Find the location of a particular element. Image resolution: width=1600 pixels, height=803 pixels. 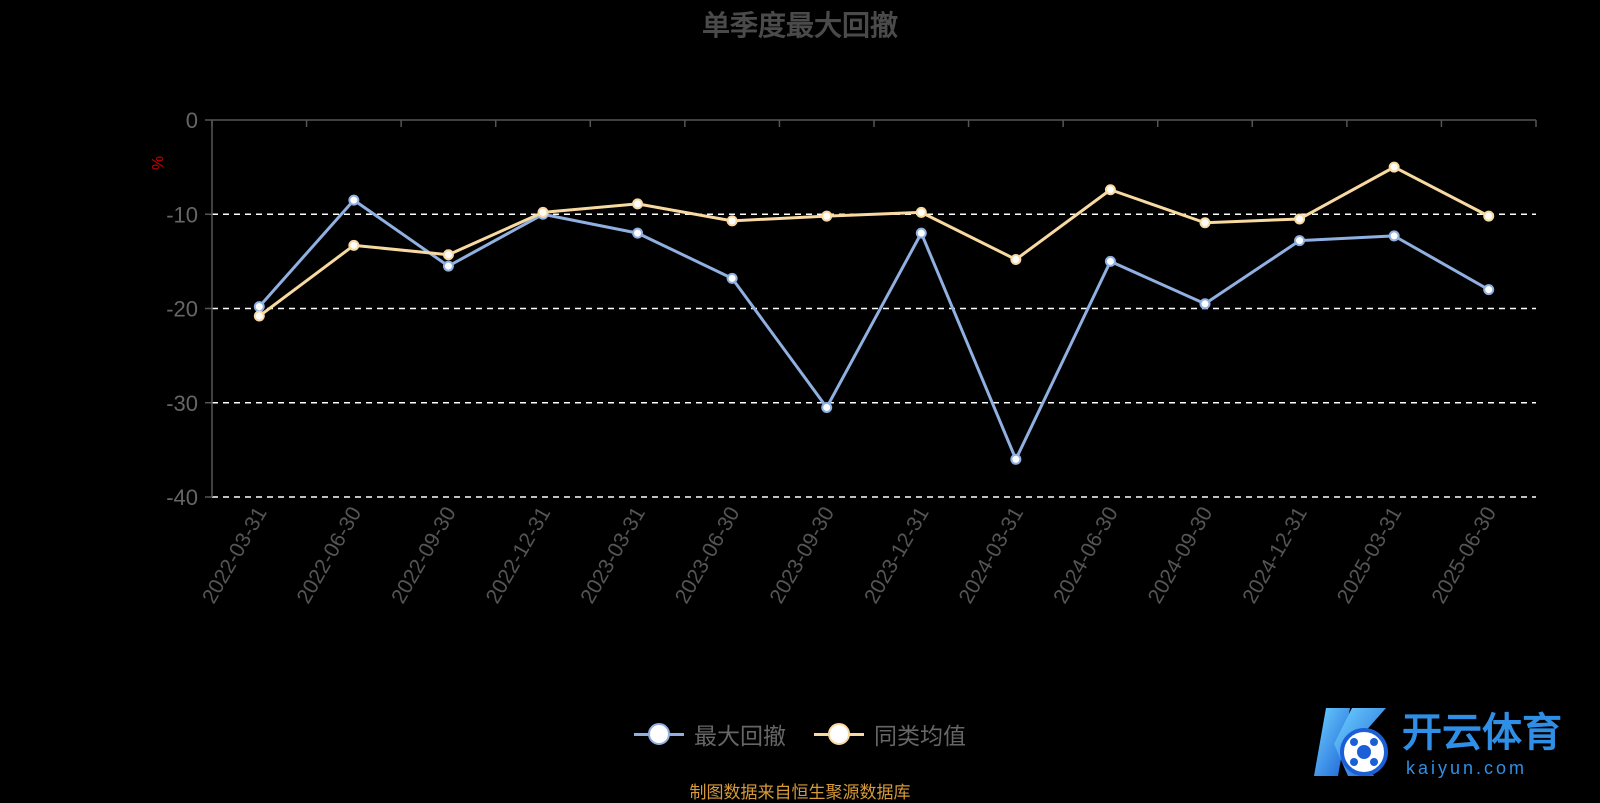

watermark-cn: 开云体育 is located at coordinates (1482, 733).